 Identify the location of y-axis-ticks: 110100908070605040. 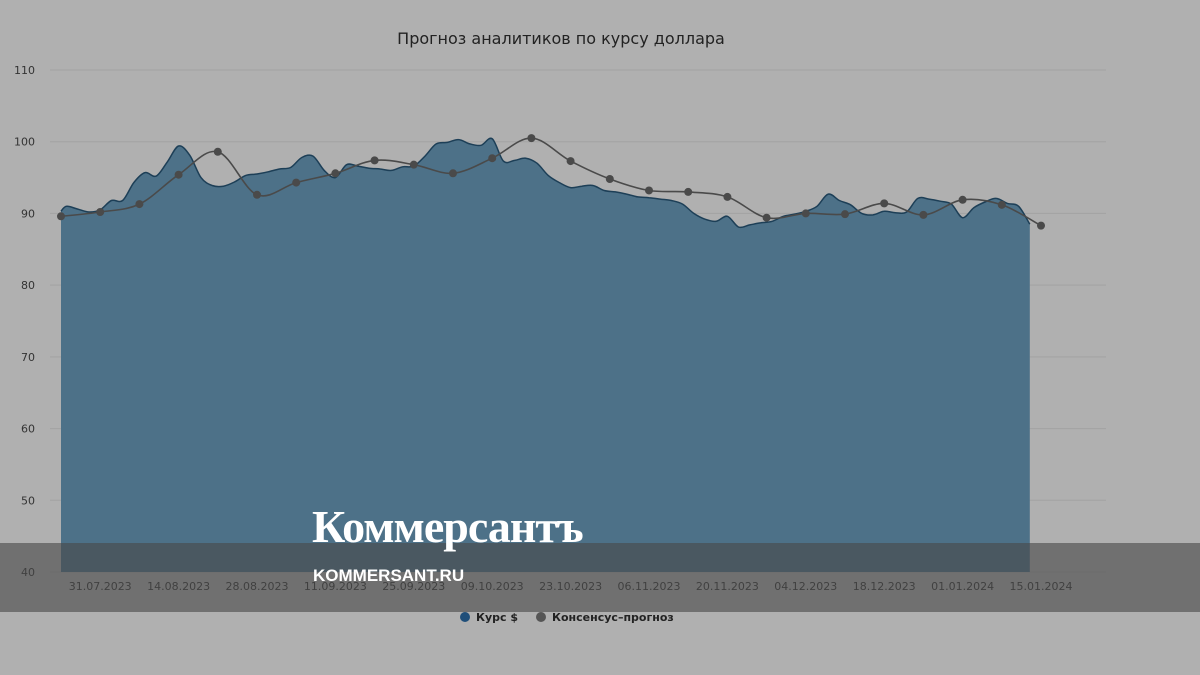
(24, 321).